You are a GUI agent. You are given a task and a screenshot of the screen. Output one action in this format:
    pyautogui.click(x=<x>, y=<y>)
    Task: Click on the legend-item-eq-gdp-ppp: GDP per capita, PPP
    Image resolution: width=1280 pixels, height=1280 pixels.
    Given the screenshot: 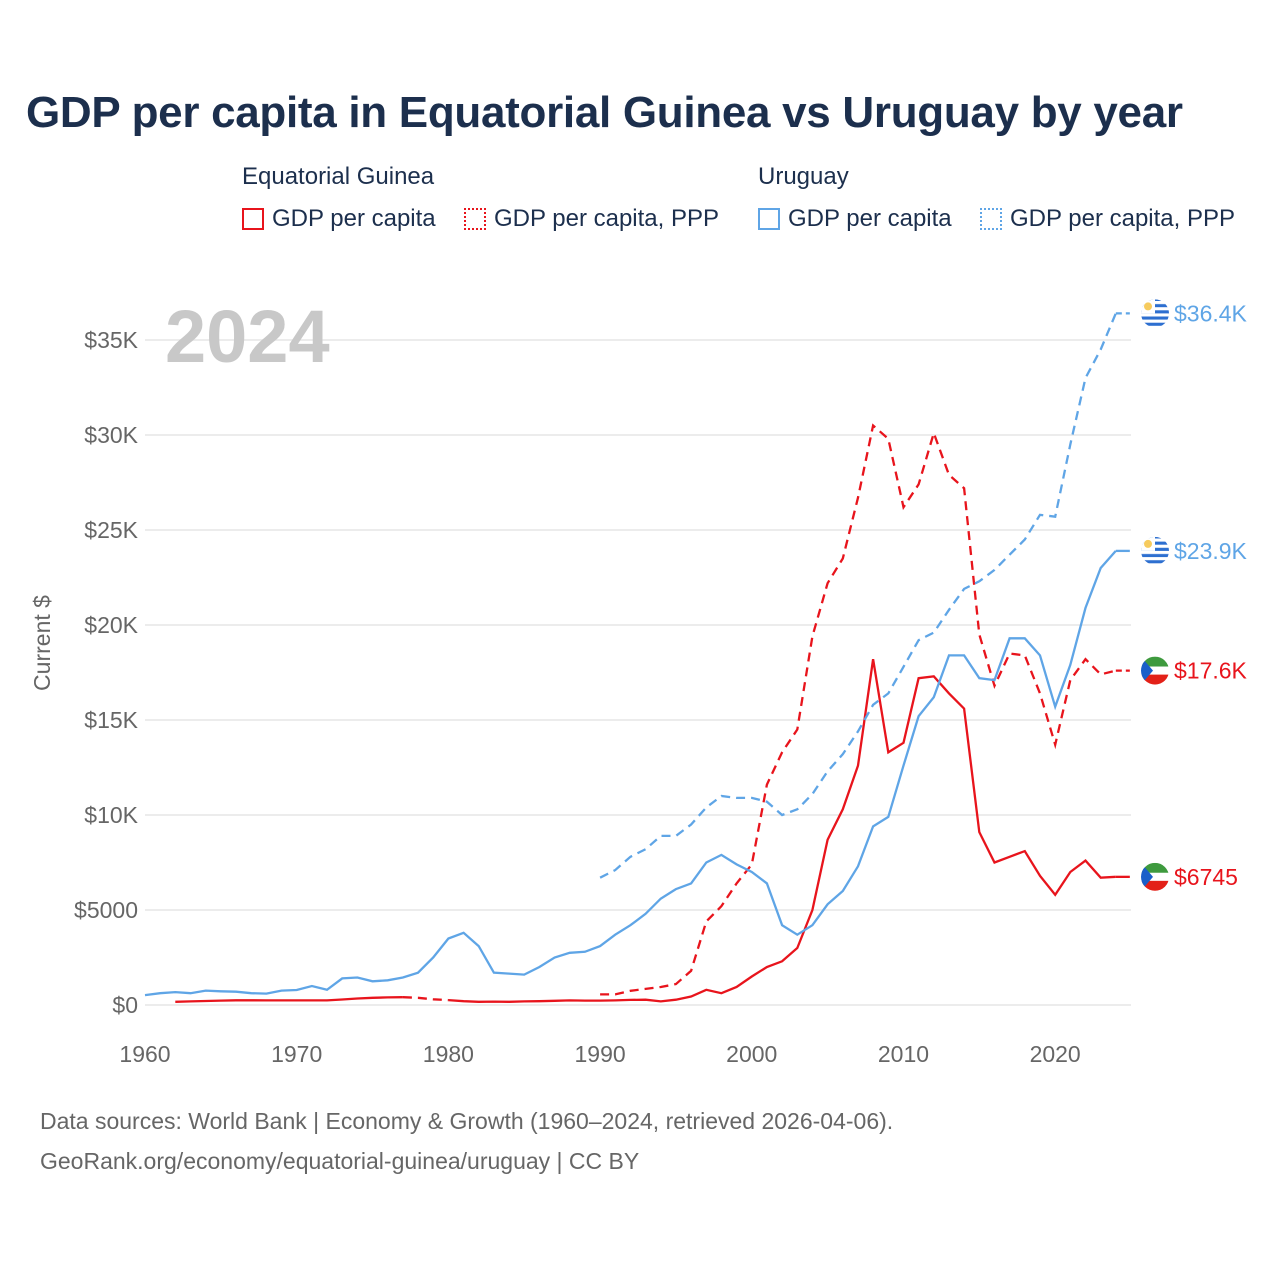 What is the action you would take?
    pyautogui.click(x=591, y=219)
    